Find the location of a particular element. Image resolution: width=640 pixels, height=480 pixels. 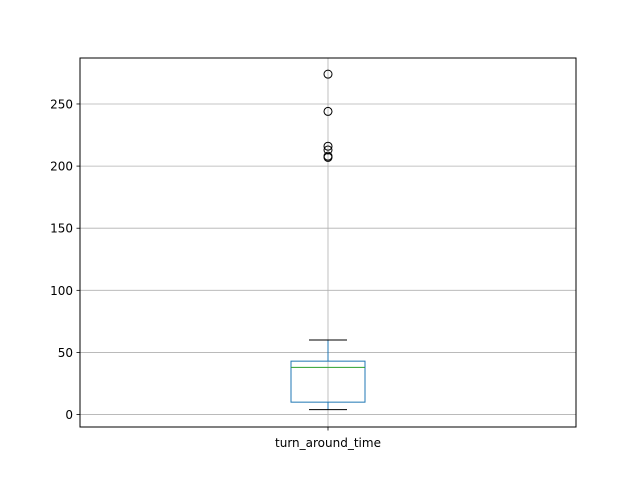

x-tick-label: turn_around_time is located at coordinates (328, 443).